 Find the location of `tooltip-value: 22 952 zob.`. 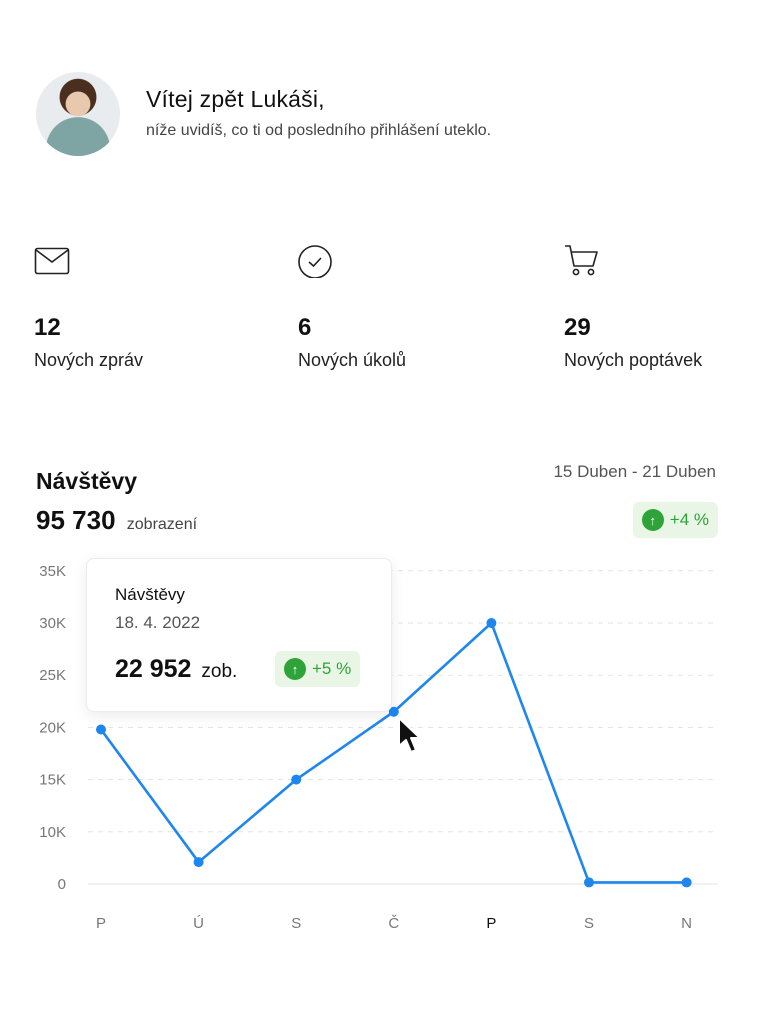

tooltip-value: 22 952 zob. is located at coordinates (176, 669).